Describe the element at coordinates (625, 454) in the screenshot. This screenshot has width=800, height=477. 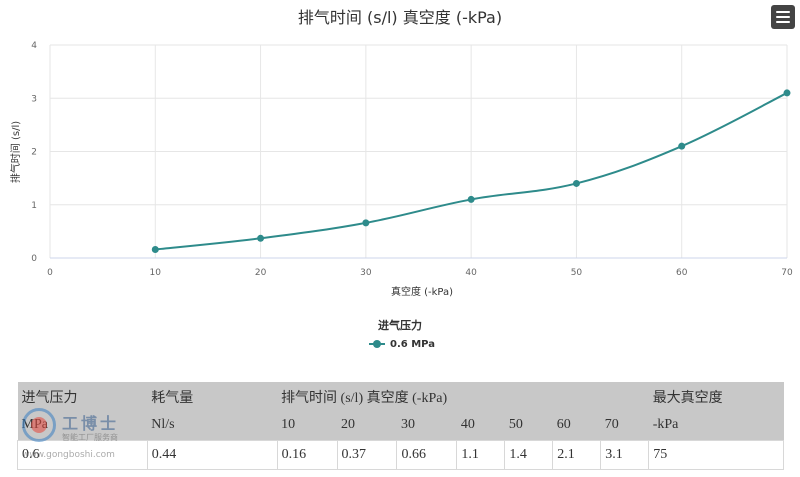
I see `table-cell: 3.1` at that location.